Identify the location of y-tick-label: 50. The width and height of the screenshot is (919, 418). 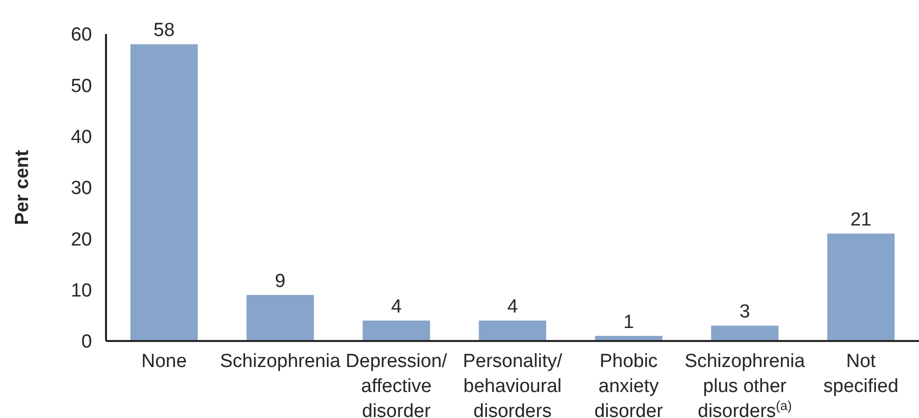
(81, 86).